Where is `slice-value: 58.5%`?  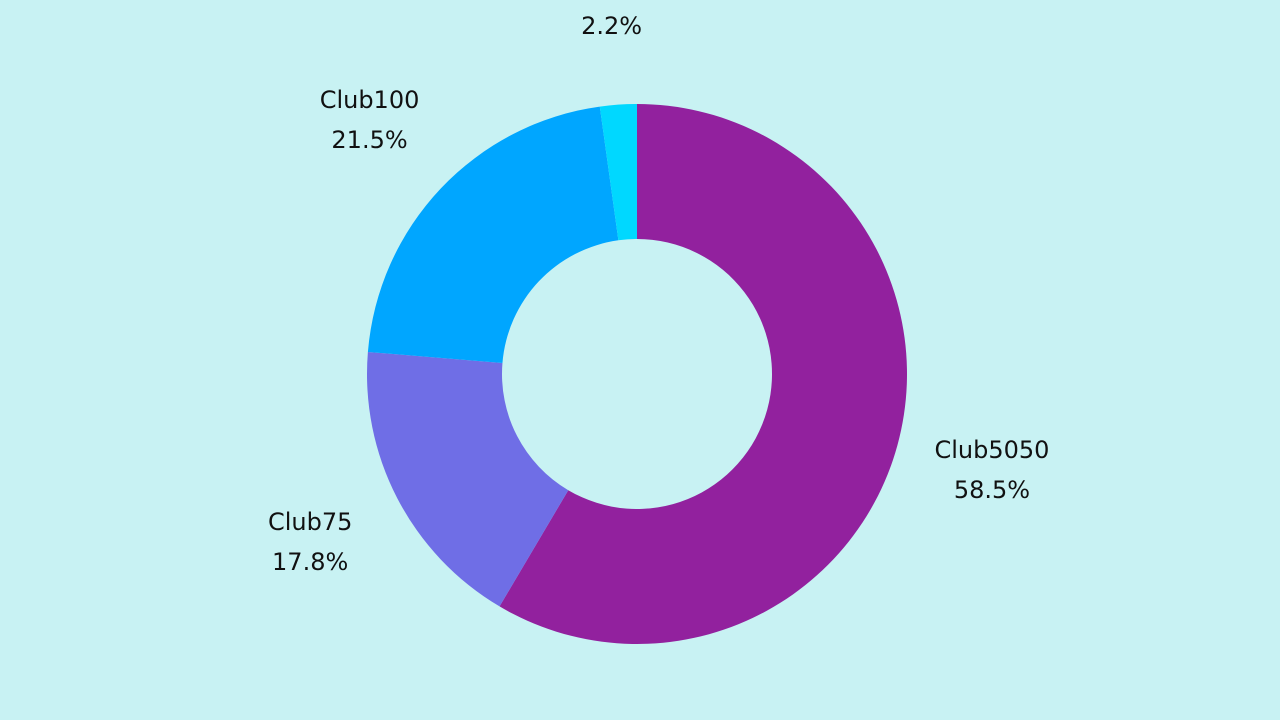 slice-value: 58.5% is located at coordinates (992, 490).